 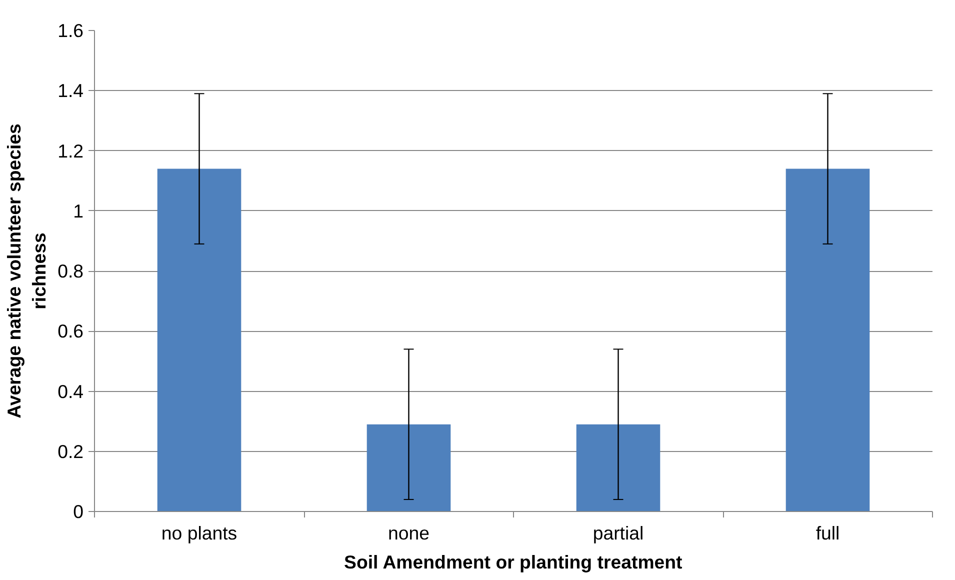 What do you see at coordinates (618, 533) in the screenshot?
I see `x-tick-label: partial` at bounding box center [618, 533].